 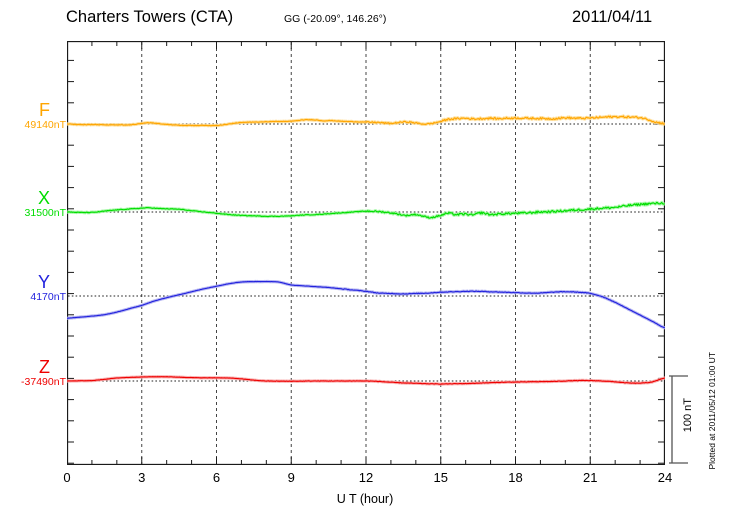 I want to click on component-baseline-x: 31500nT, so click(x=45, y=213).